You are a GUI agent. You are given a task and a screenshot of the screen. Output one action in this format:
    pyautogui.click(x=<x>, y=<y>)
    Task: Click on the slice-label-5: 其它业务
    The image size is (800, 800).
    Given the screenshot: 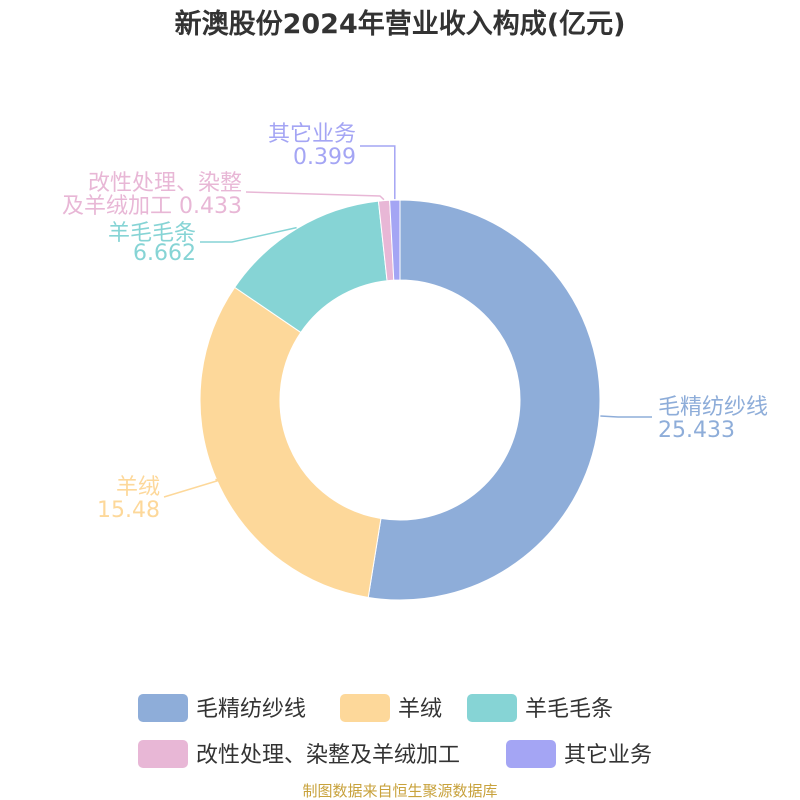 What is the action you would take?
    pyautogui.click(x=312, y=134)
    